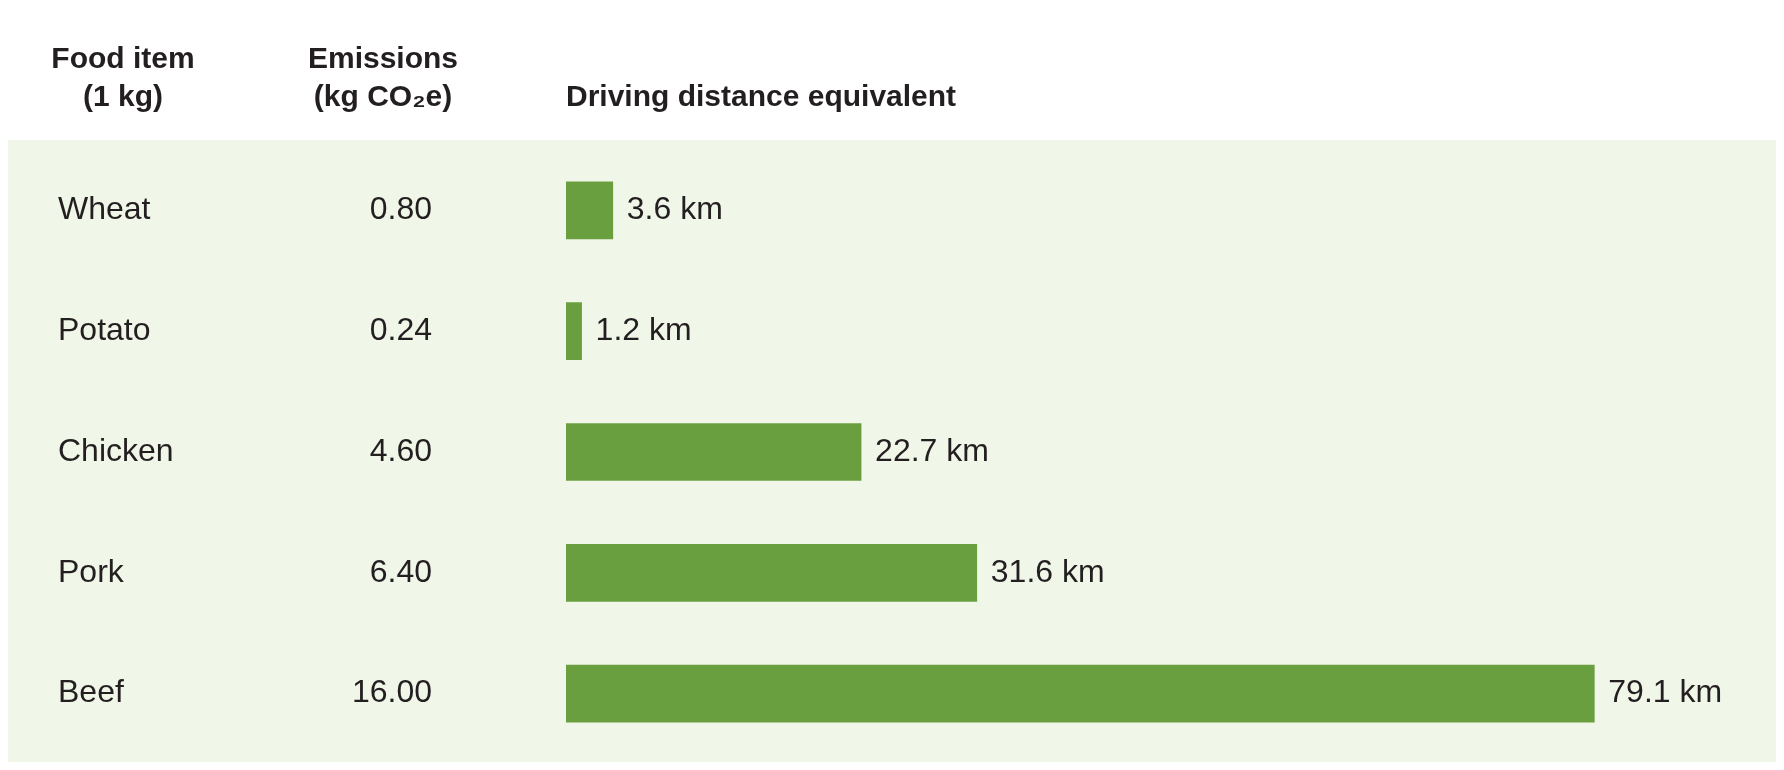  Describe the element at coordinates (91, 570) in the screenshot. I see `y-tick-label: Pork` at that location.